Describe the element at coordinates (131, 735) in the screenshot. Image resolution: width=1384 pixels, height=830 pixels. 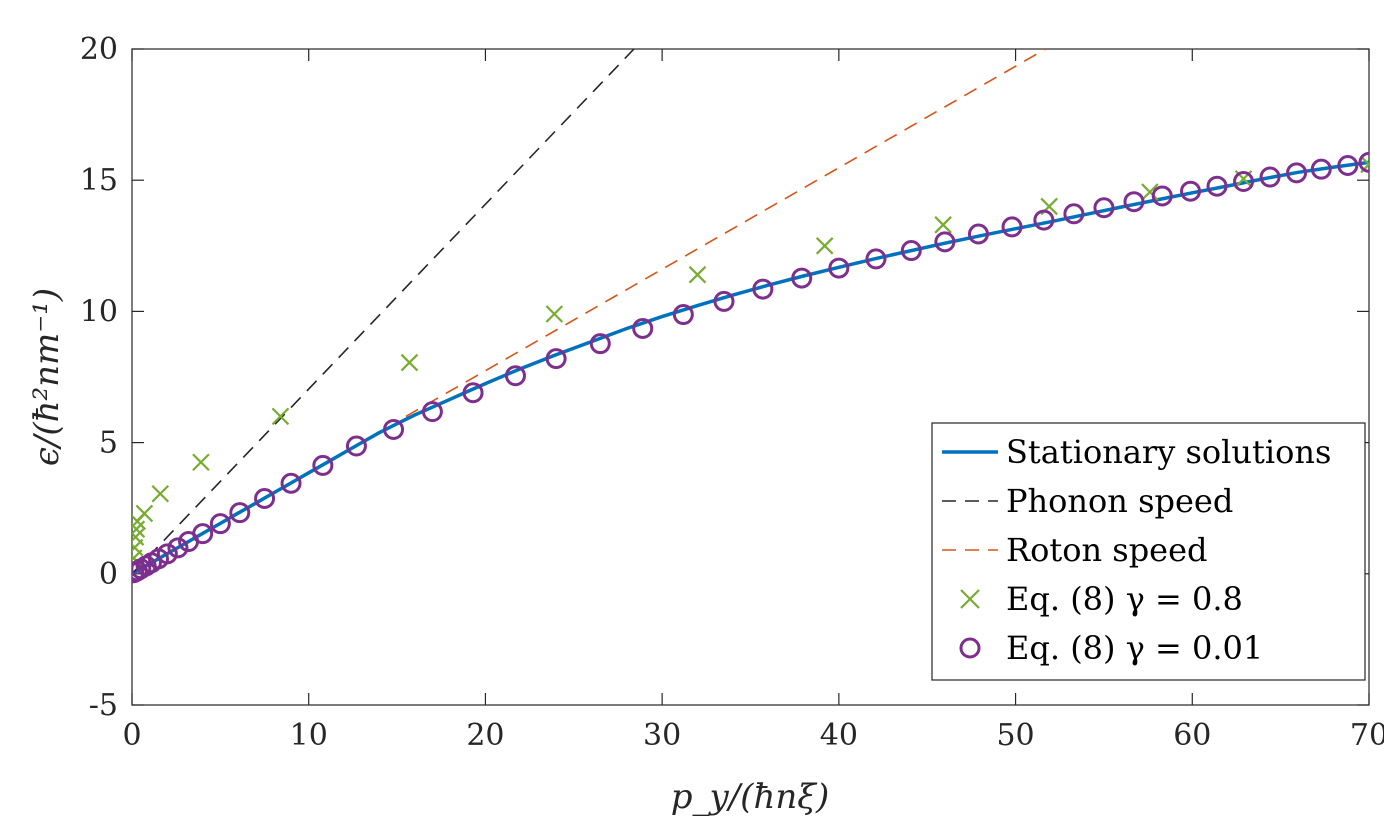
I see `x-tick-label: 0` at that location.